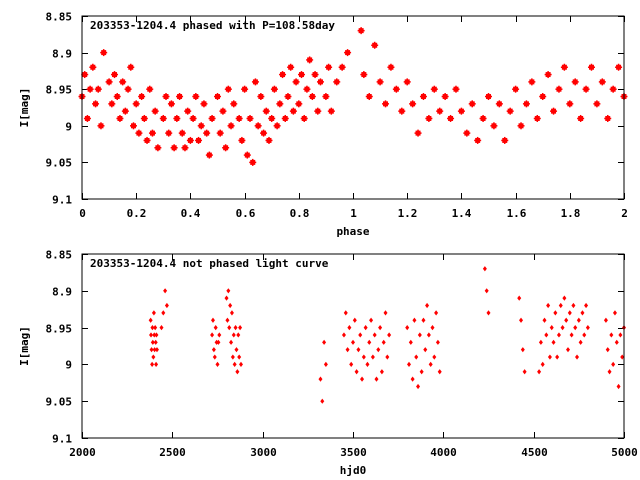  What do you see at coordinates (59, 402) in the screenshot?
I see `y-tick-label: 9.05` at bounding box center [59, 402].